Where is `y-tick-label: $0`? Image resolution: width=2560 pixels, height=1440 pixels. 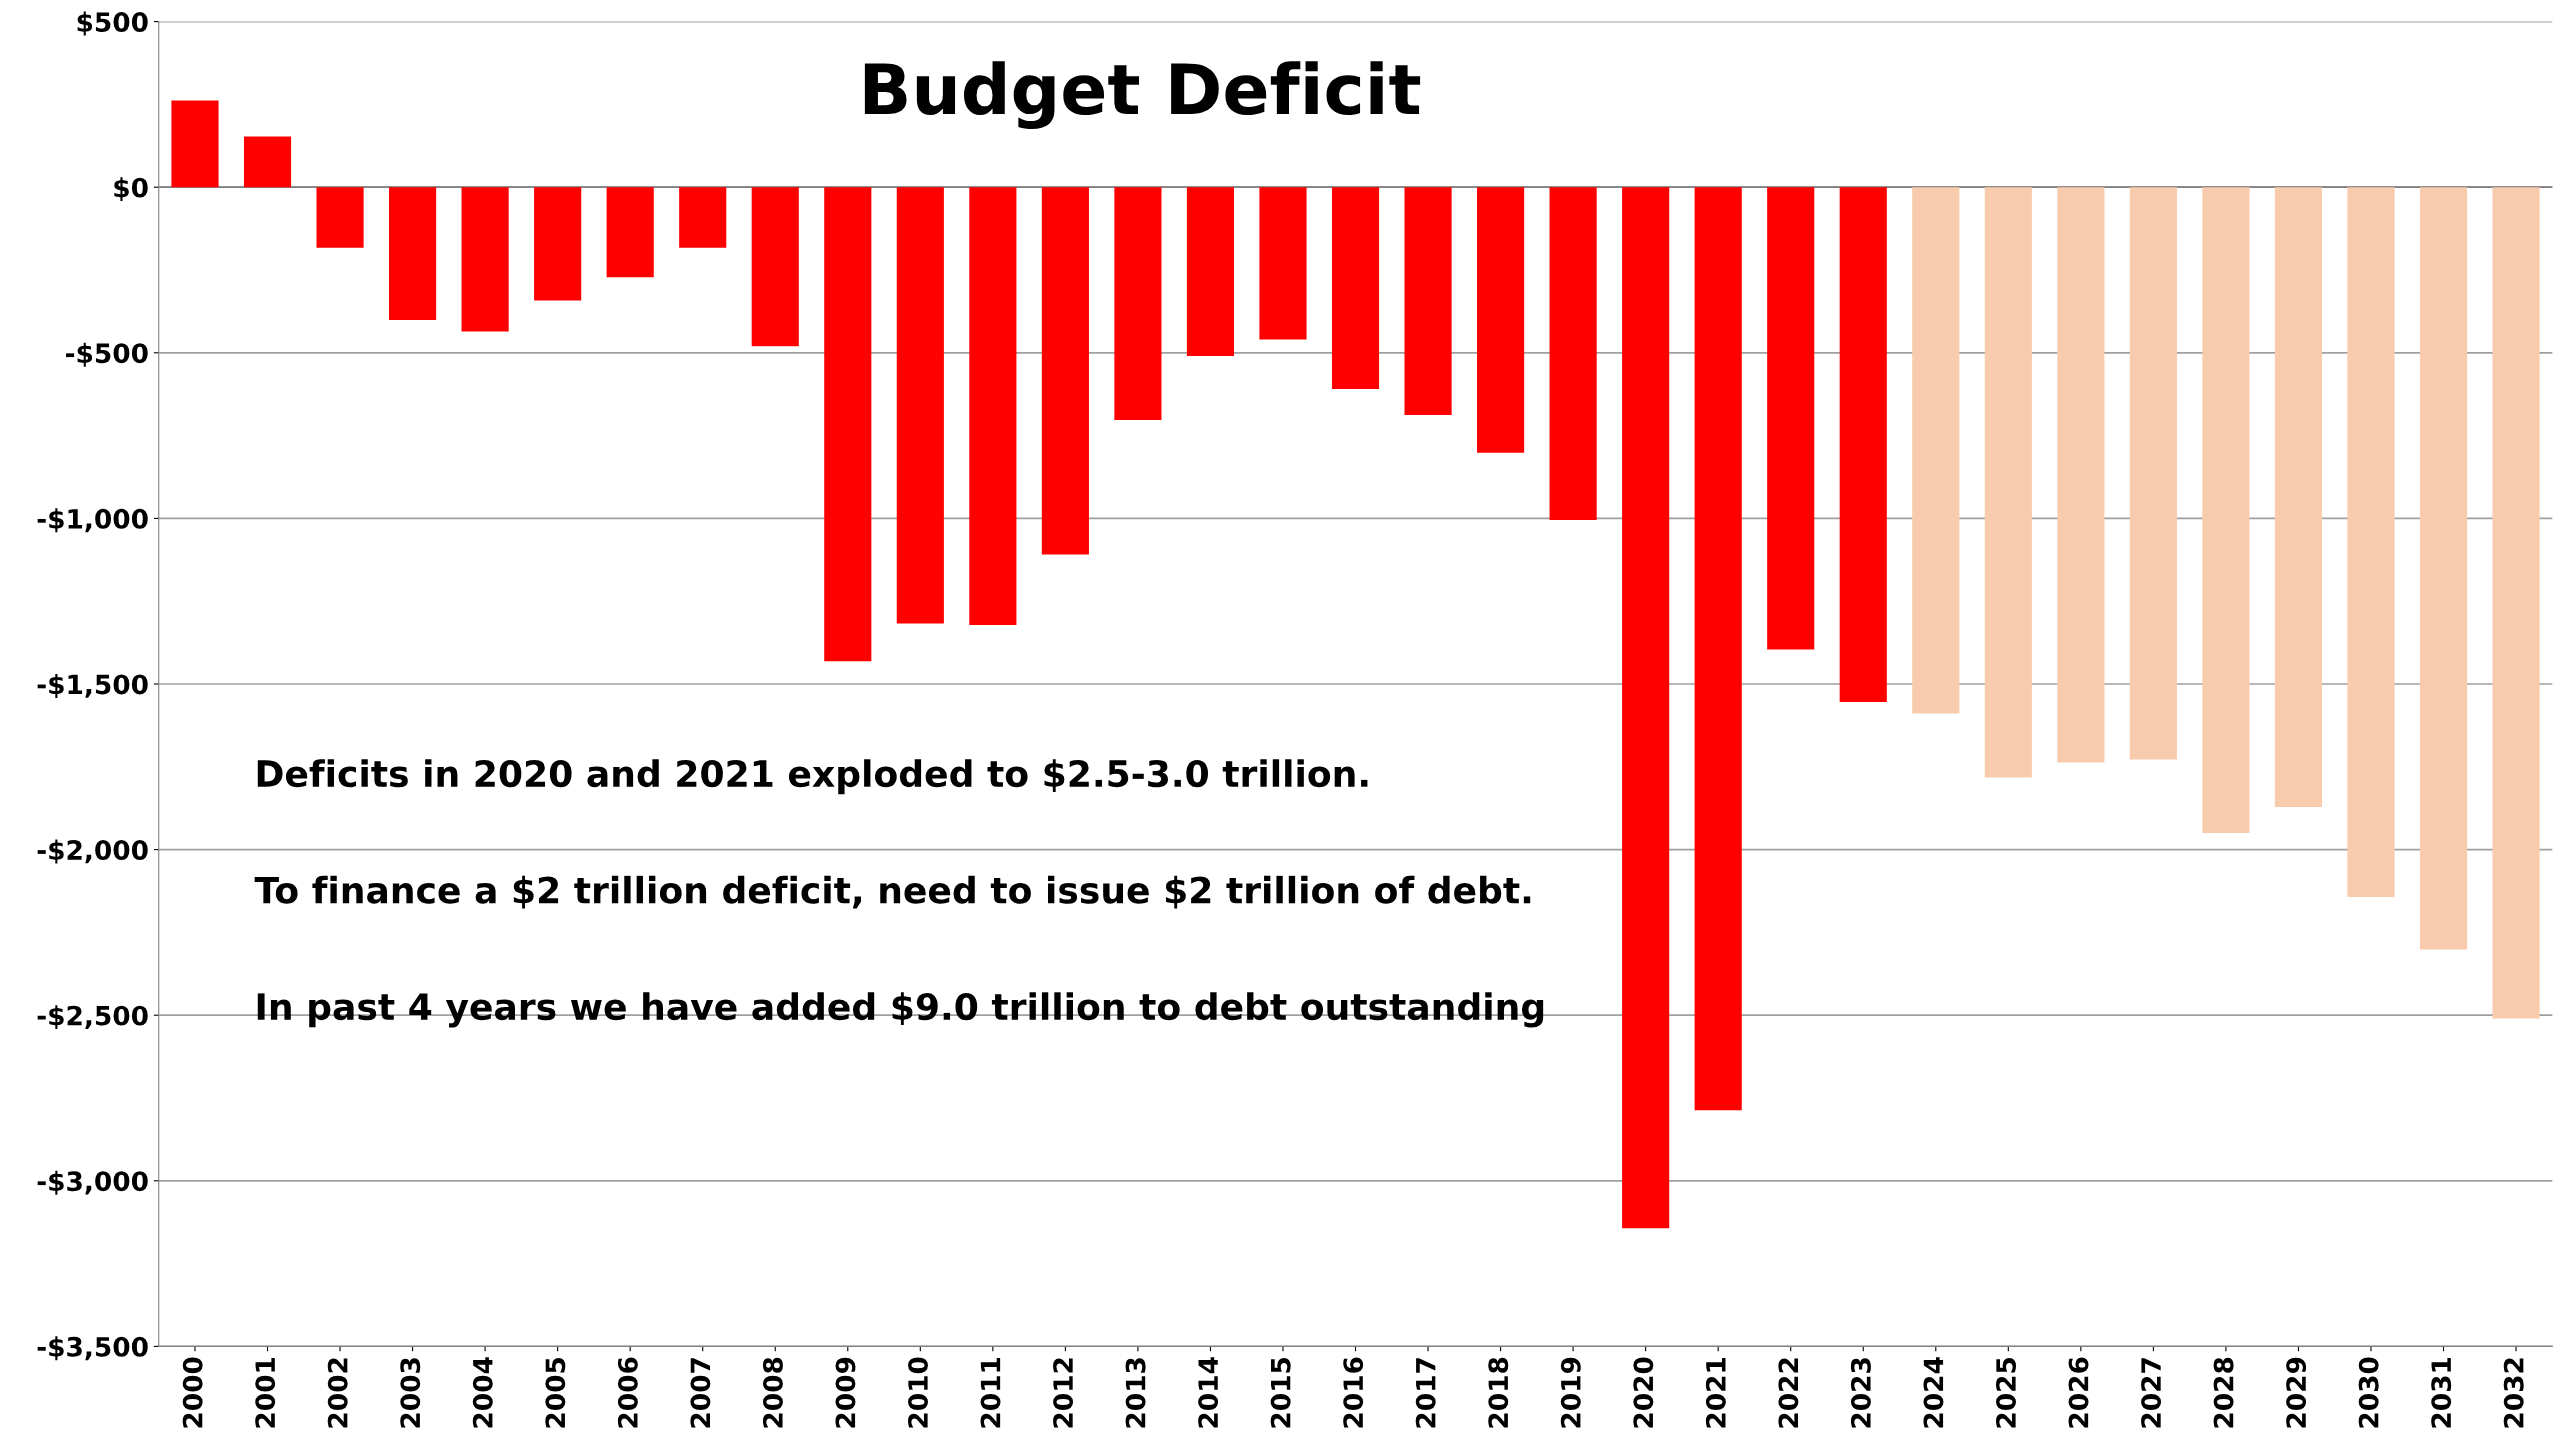 y-tick-label: $0 is located at coordinates (131, 189).